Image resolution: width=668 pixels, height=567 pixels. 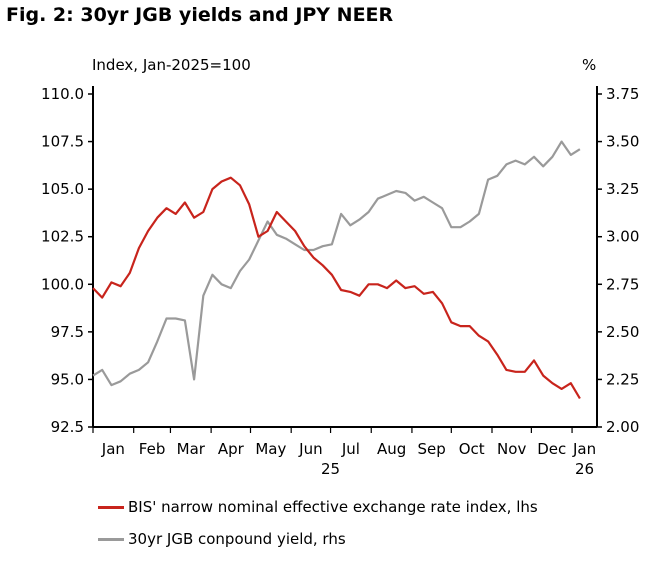 What do you see at coordinates (622, 332) in the screenshot?
I see `right-tick-label: 2.50` at bounding box center [622, 332].